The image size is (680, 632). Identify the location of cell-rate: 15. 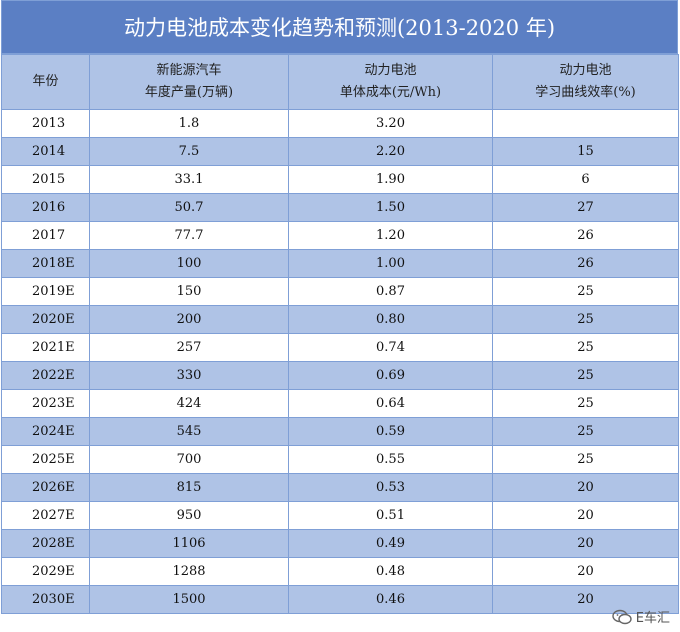
(585, 151).